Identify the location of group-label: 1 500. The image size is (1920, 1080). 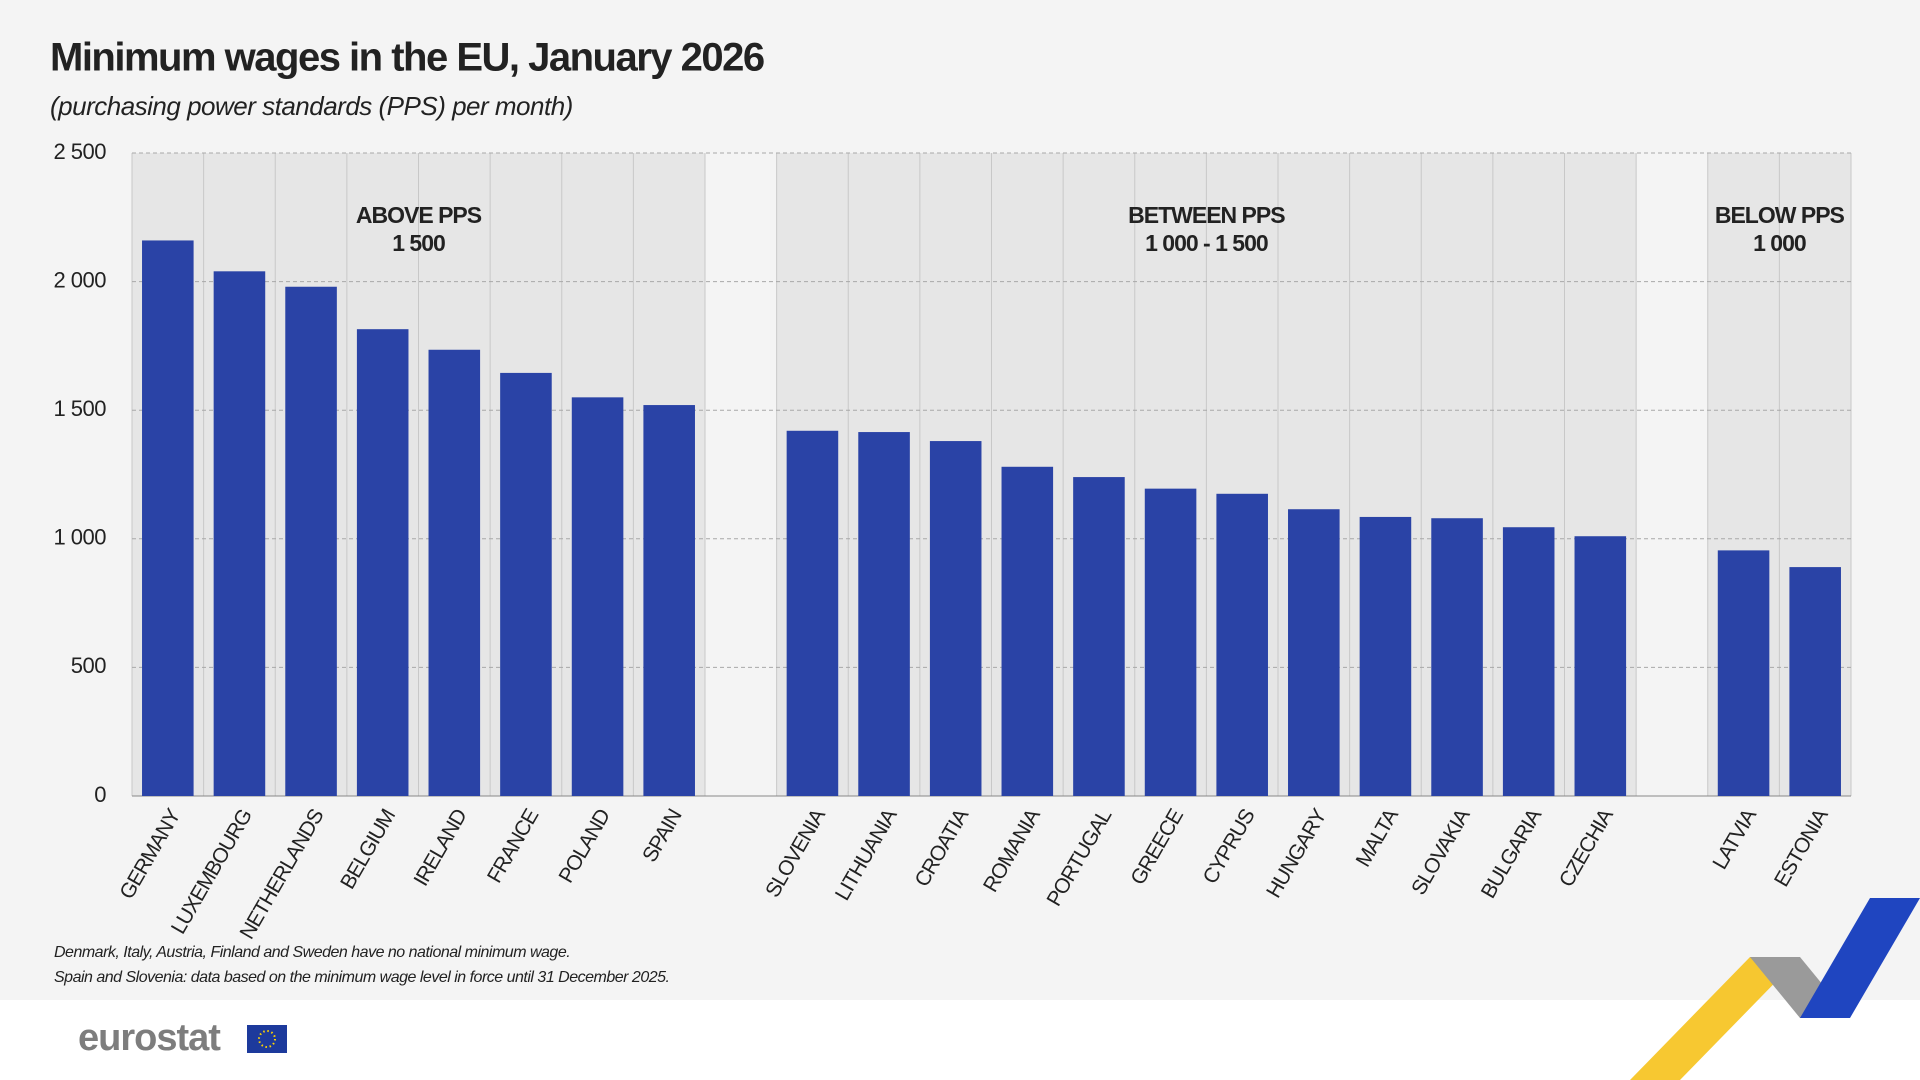
(418, 243).